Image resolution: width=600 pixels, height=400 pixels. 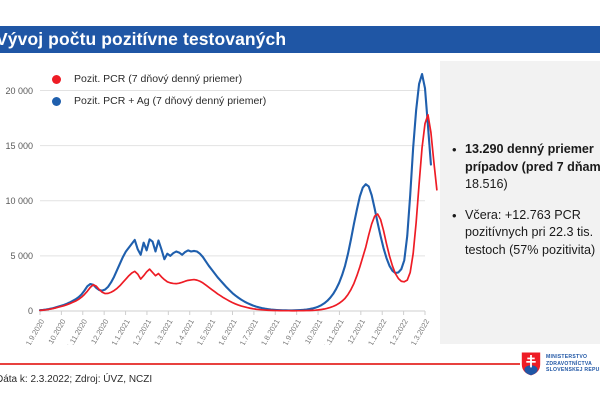 I want to click on bullet-line: 13.290 denný priemer, so click(x=532, y=150).